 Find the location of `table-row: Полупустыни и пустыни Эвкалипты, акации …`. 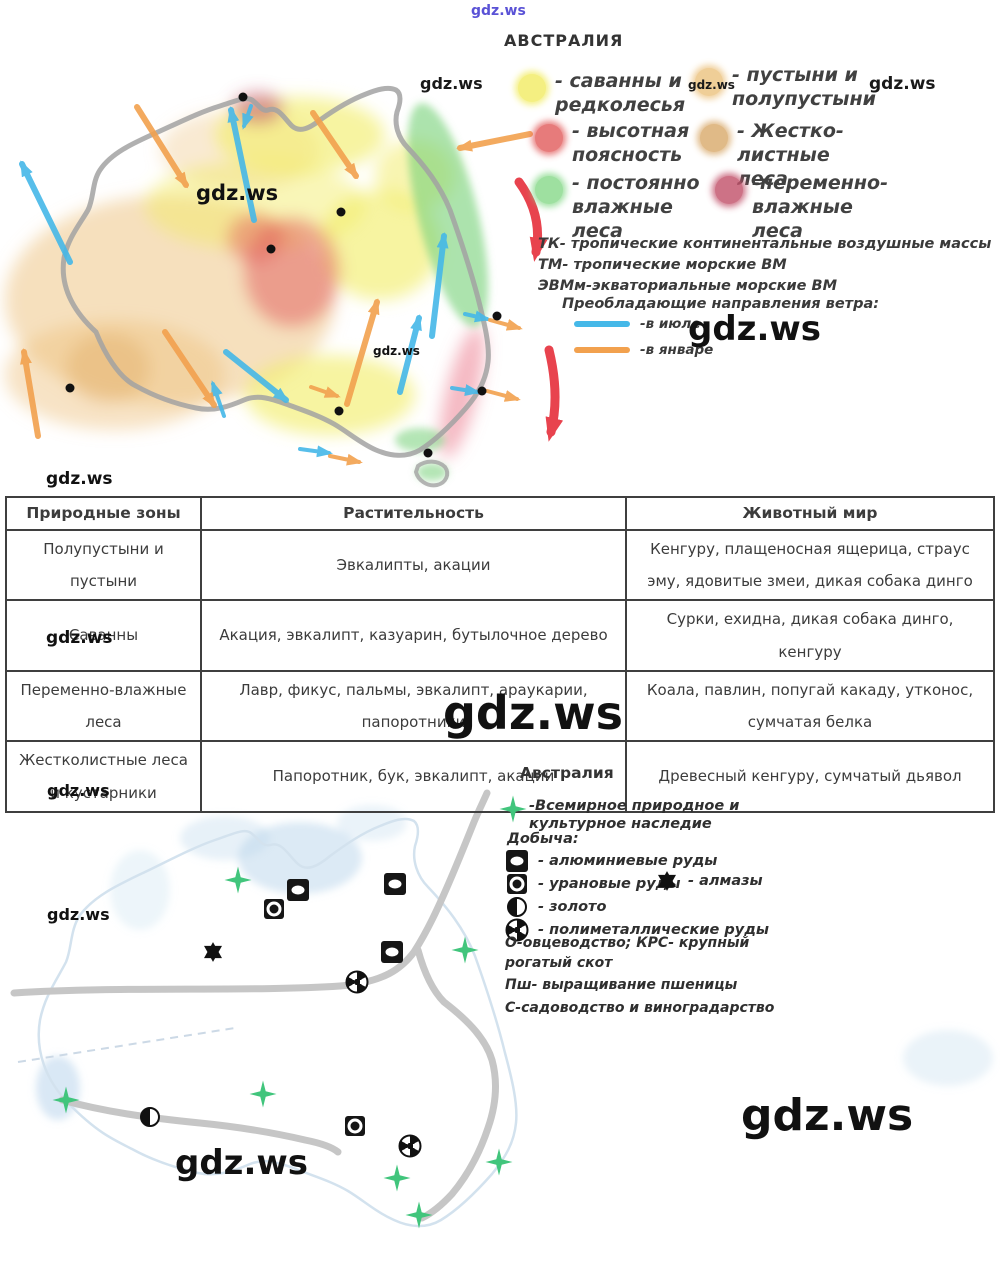

table-row: Полупустыни и пустыни Эвкалипты, акации … is located at coordinates (500, 565).